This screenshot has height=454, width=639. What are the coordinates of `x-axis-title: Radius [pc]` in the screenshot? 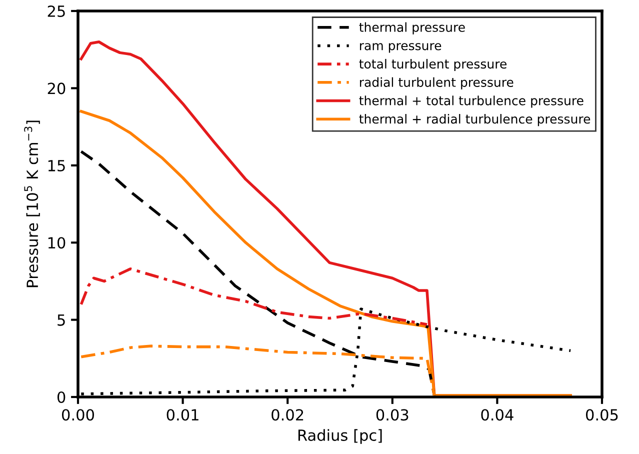 It's located at (340, 436).